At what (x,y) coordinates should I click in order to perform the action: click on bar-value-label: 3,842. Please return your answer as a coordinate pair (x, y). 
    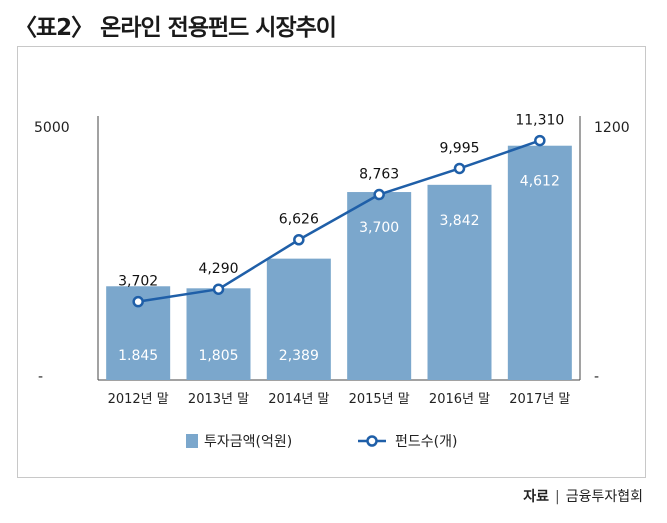
    Looking at the image, I should click on (459, 221).